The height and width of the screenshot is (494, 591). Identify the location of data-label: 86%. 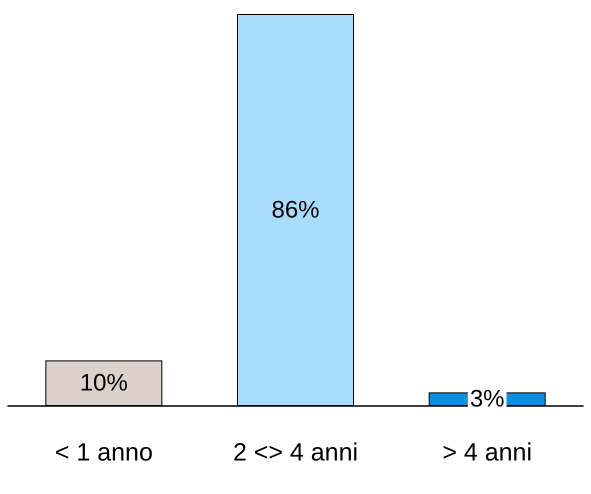
(295, 210).